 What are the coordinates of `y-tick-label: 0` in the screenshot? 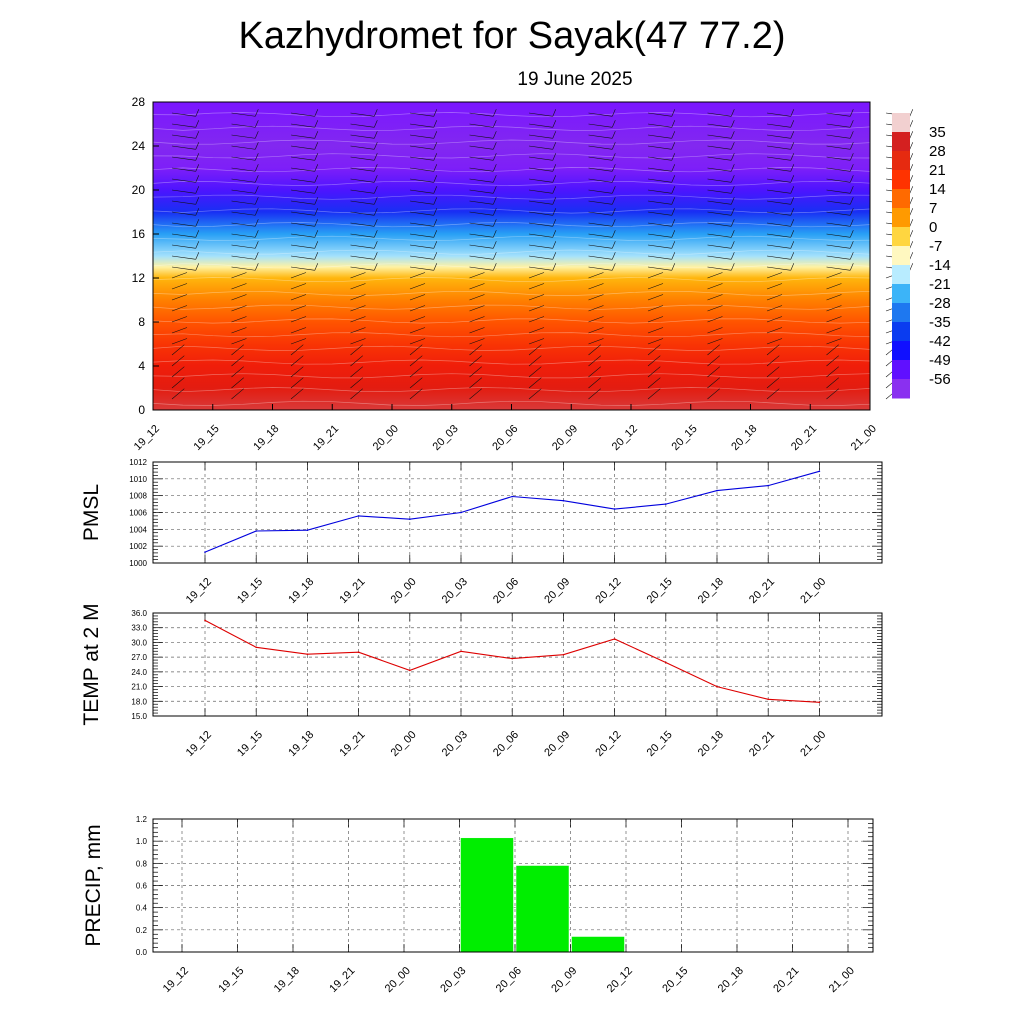 It's located at (141, 410).